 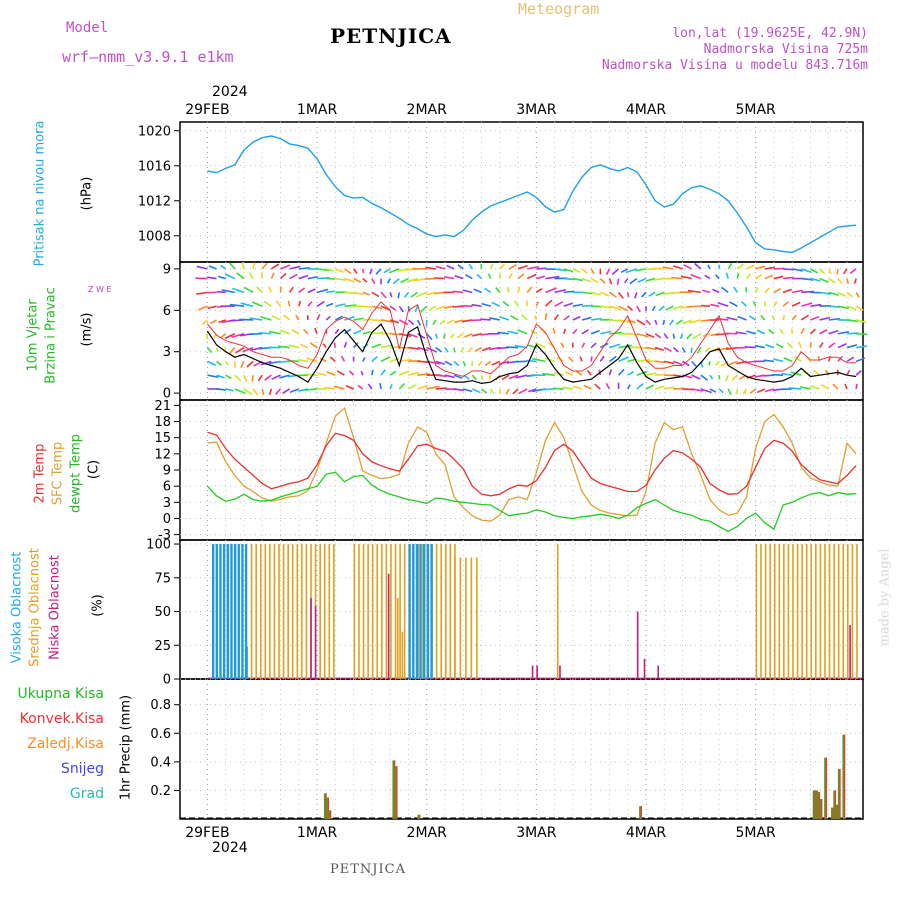 I want to click on y-tick-label: 6, so click(x=167, y=311).